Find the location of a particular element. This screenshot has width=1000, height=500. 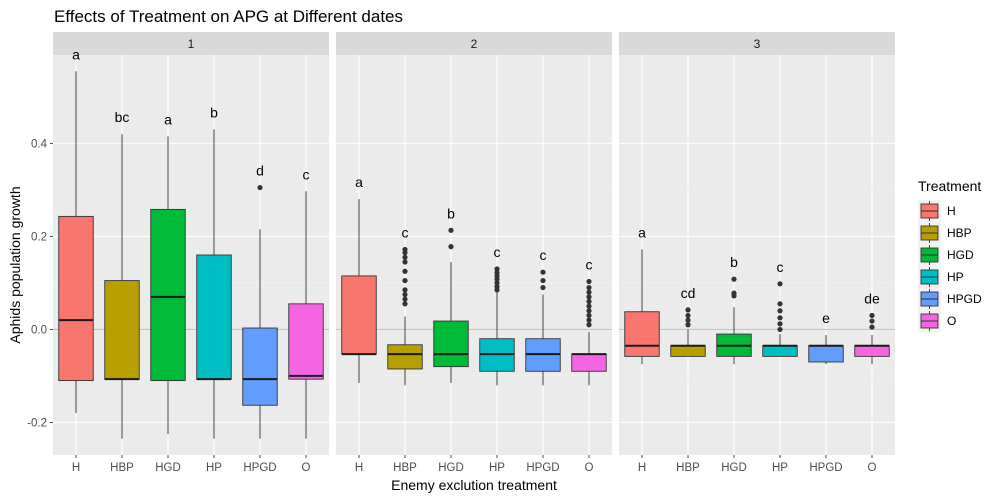

legend-title: Treatment is located at coordinates (949, 186).